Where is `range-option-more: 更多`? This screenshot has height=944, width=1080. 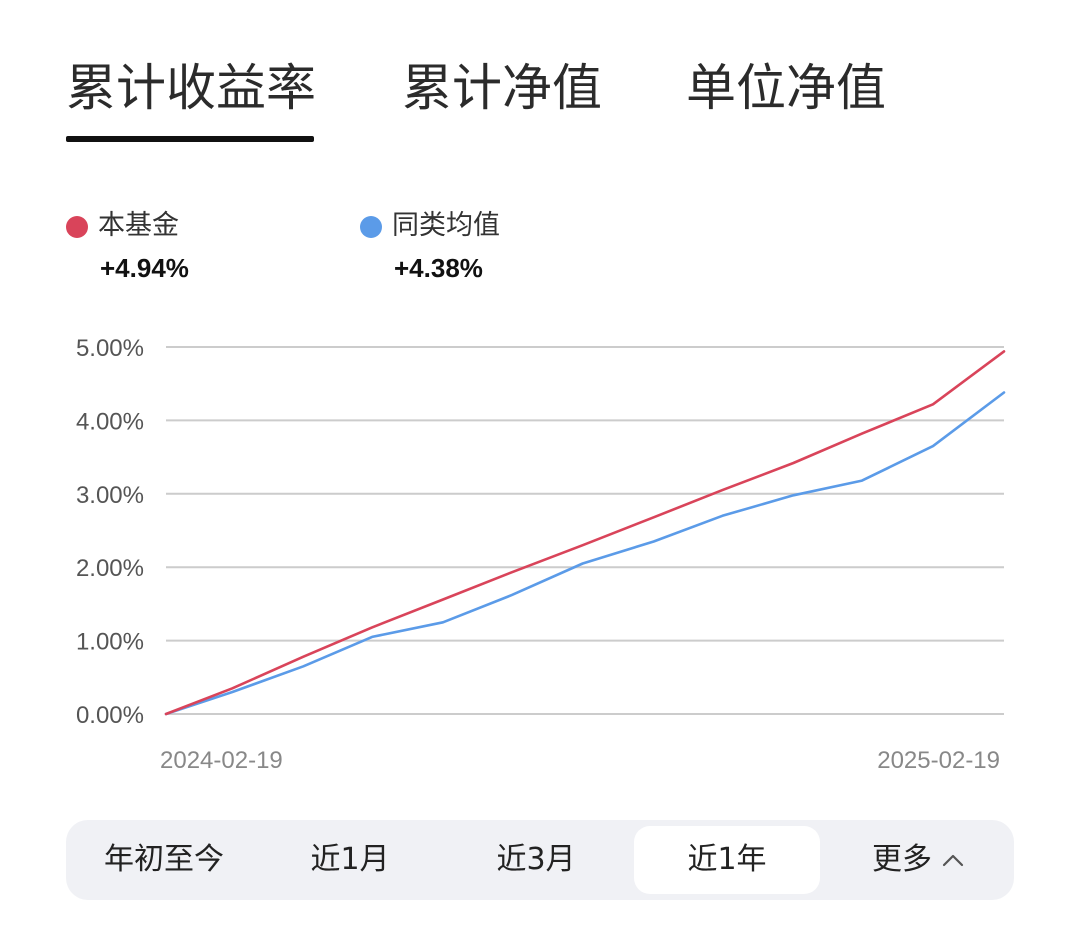
range-option-more: 更多 is located at coordinates (918, 860).